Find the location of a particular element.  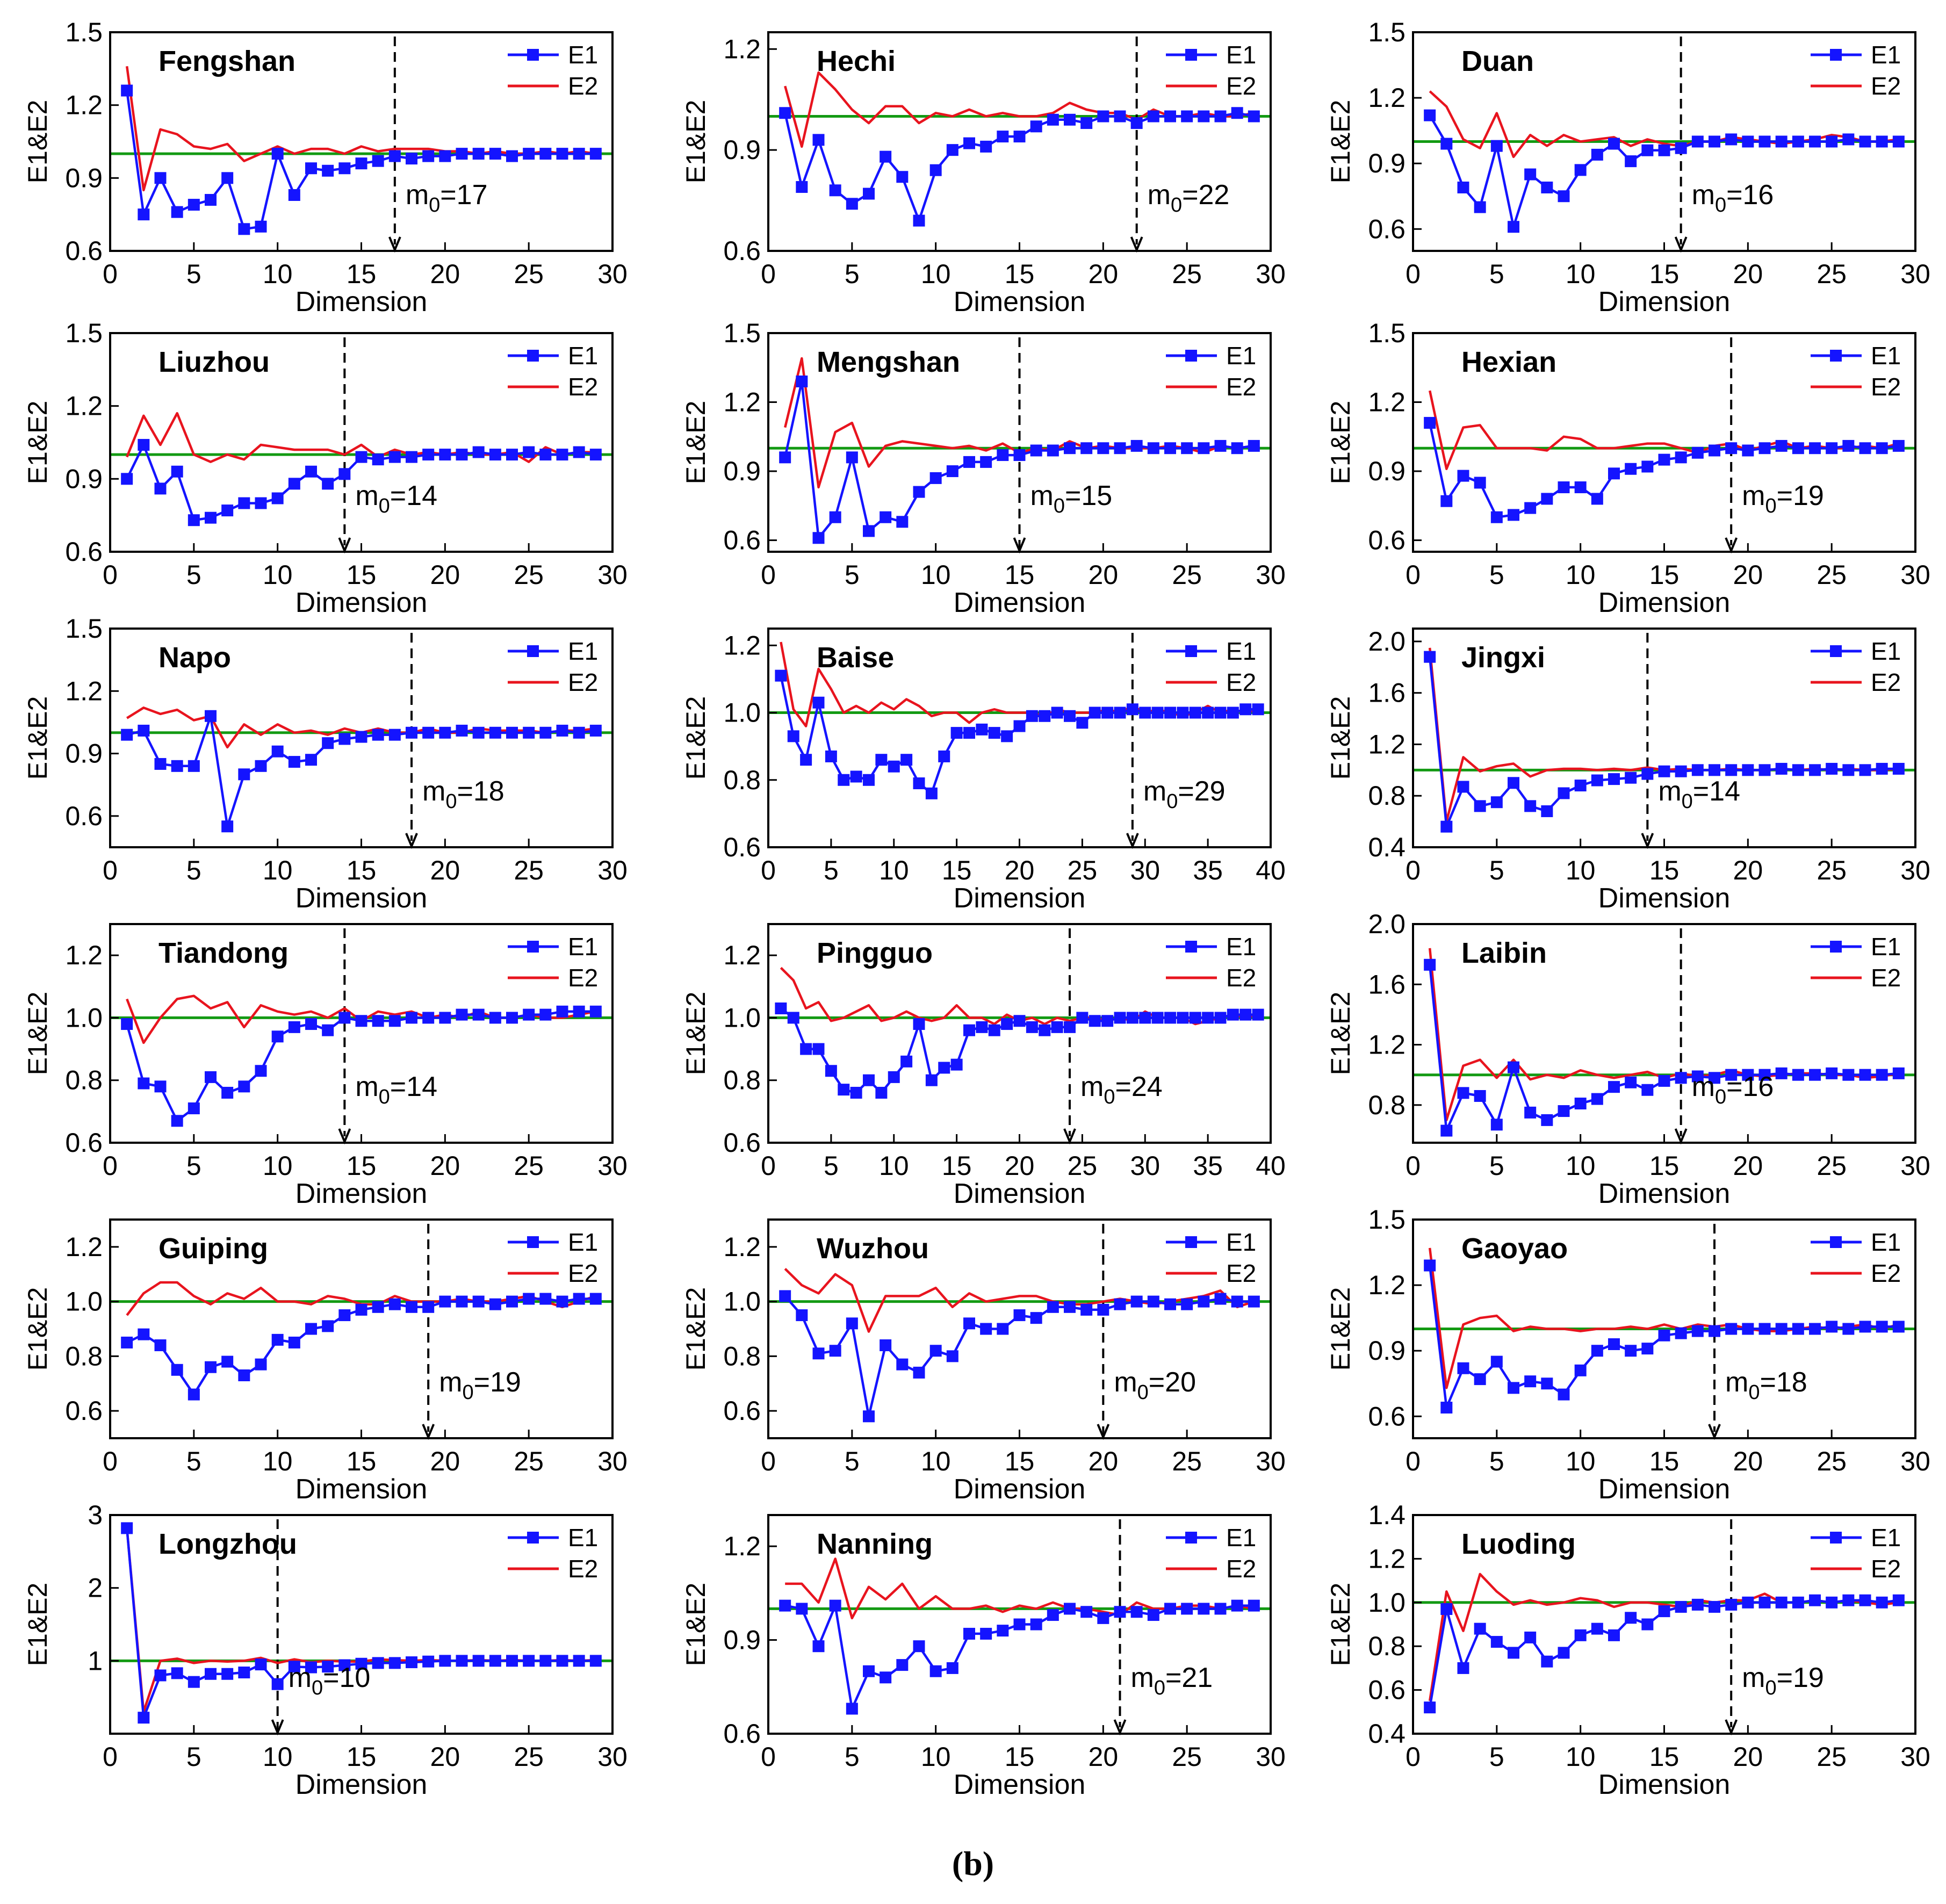

station-title: Luoding is located at coordinates (1518, 1544).